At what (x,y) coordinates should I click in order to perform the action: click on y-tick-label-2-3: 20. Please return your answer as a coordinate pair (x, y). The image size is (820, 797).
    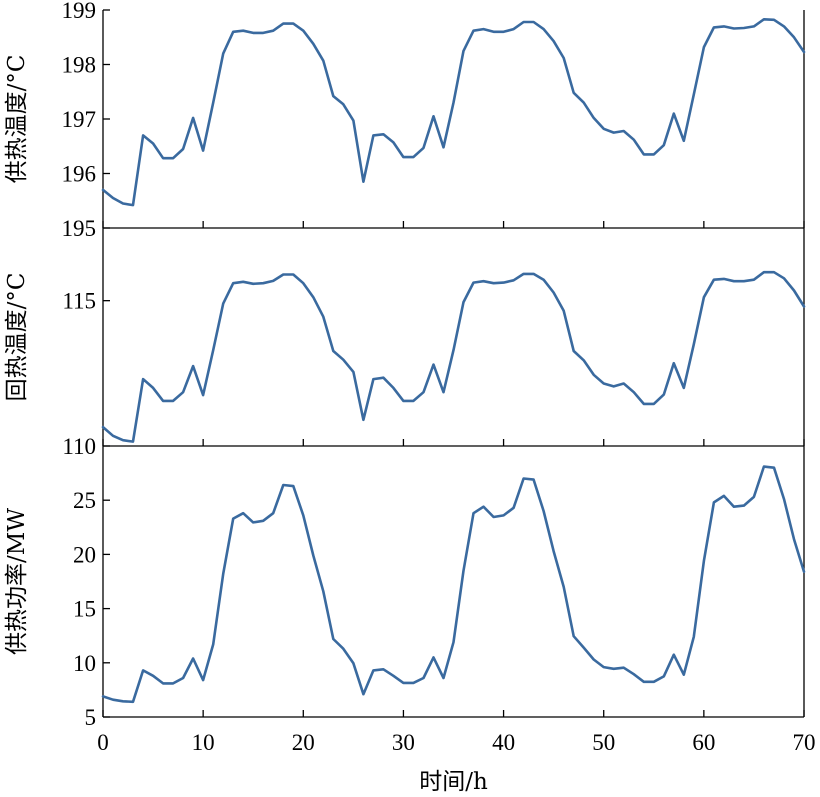
    Looking at the image, I should click on (84, 554).